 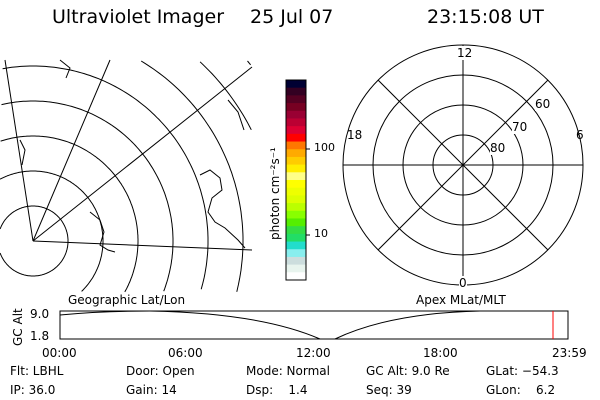 What do you see at coordinates (461, 300) in the screenshot?
I see `apex-title: Apex MLat/MLT` at bounding box center [461, 300].